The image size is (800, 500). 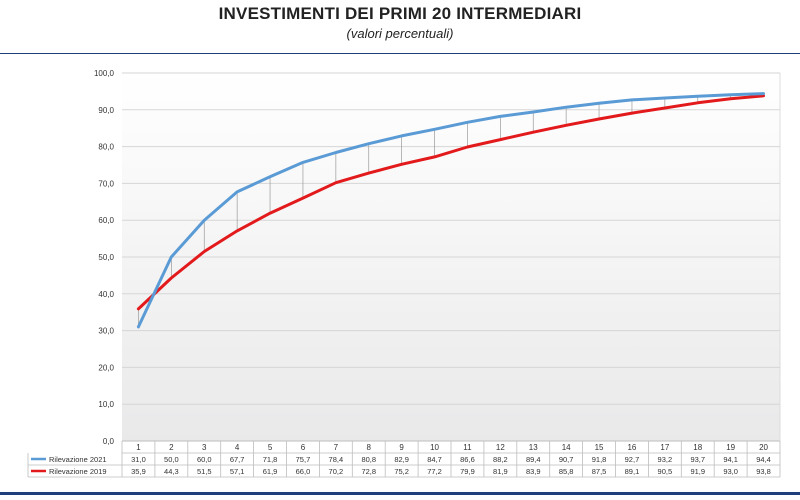 I want to click on x-tick-label: 11, so click(x=467, y=447).